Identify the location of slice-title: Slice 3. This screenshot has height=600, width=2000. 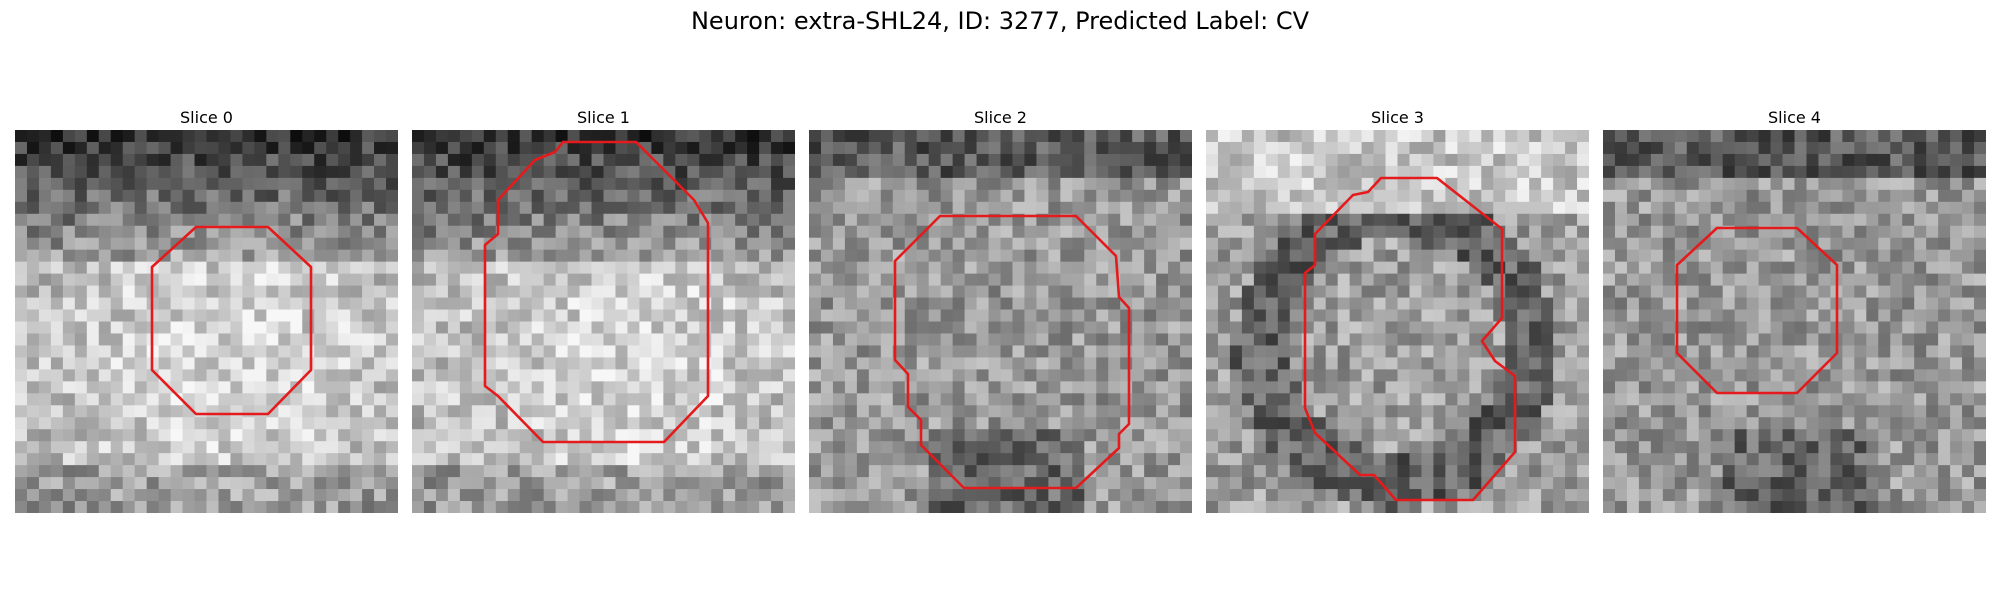
(1397, 117).